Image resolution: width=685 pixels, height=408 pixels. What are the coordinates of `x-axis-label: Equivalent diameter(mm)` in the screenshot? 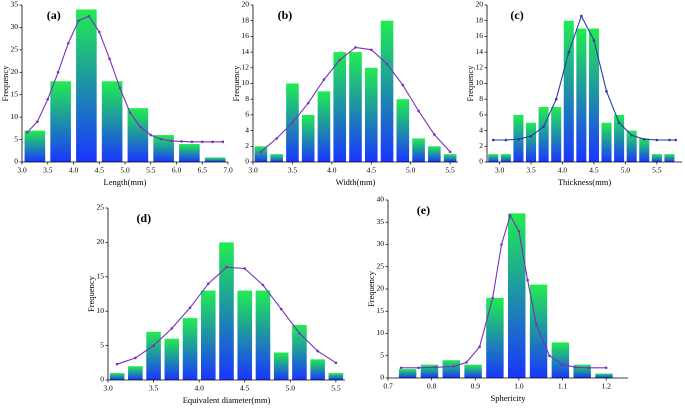 It's located at (227, 400).